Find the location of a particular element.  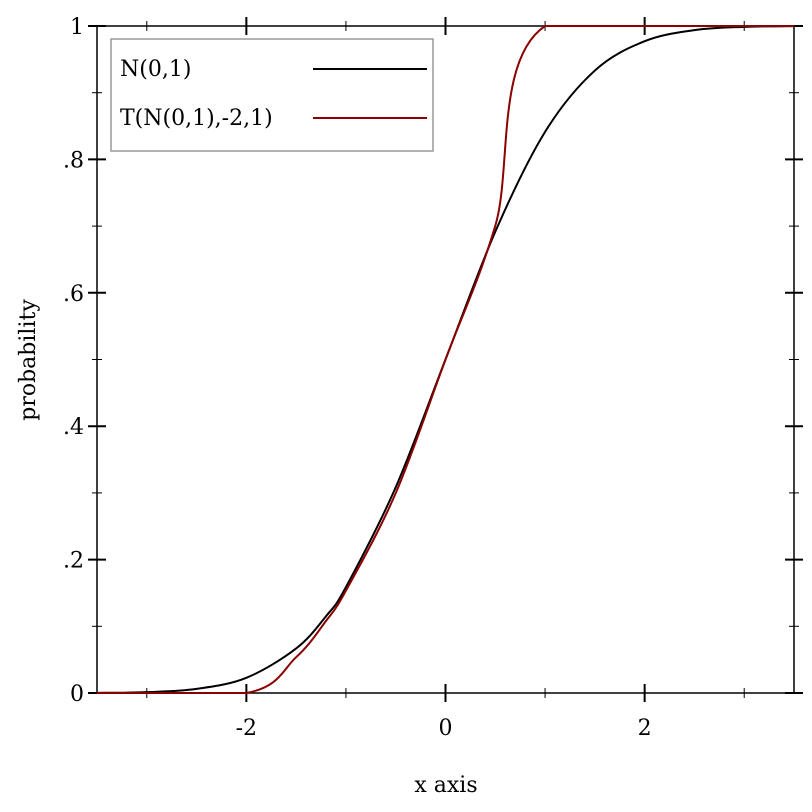

y-tick-label: .4 is located at coordinates (73, 427).